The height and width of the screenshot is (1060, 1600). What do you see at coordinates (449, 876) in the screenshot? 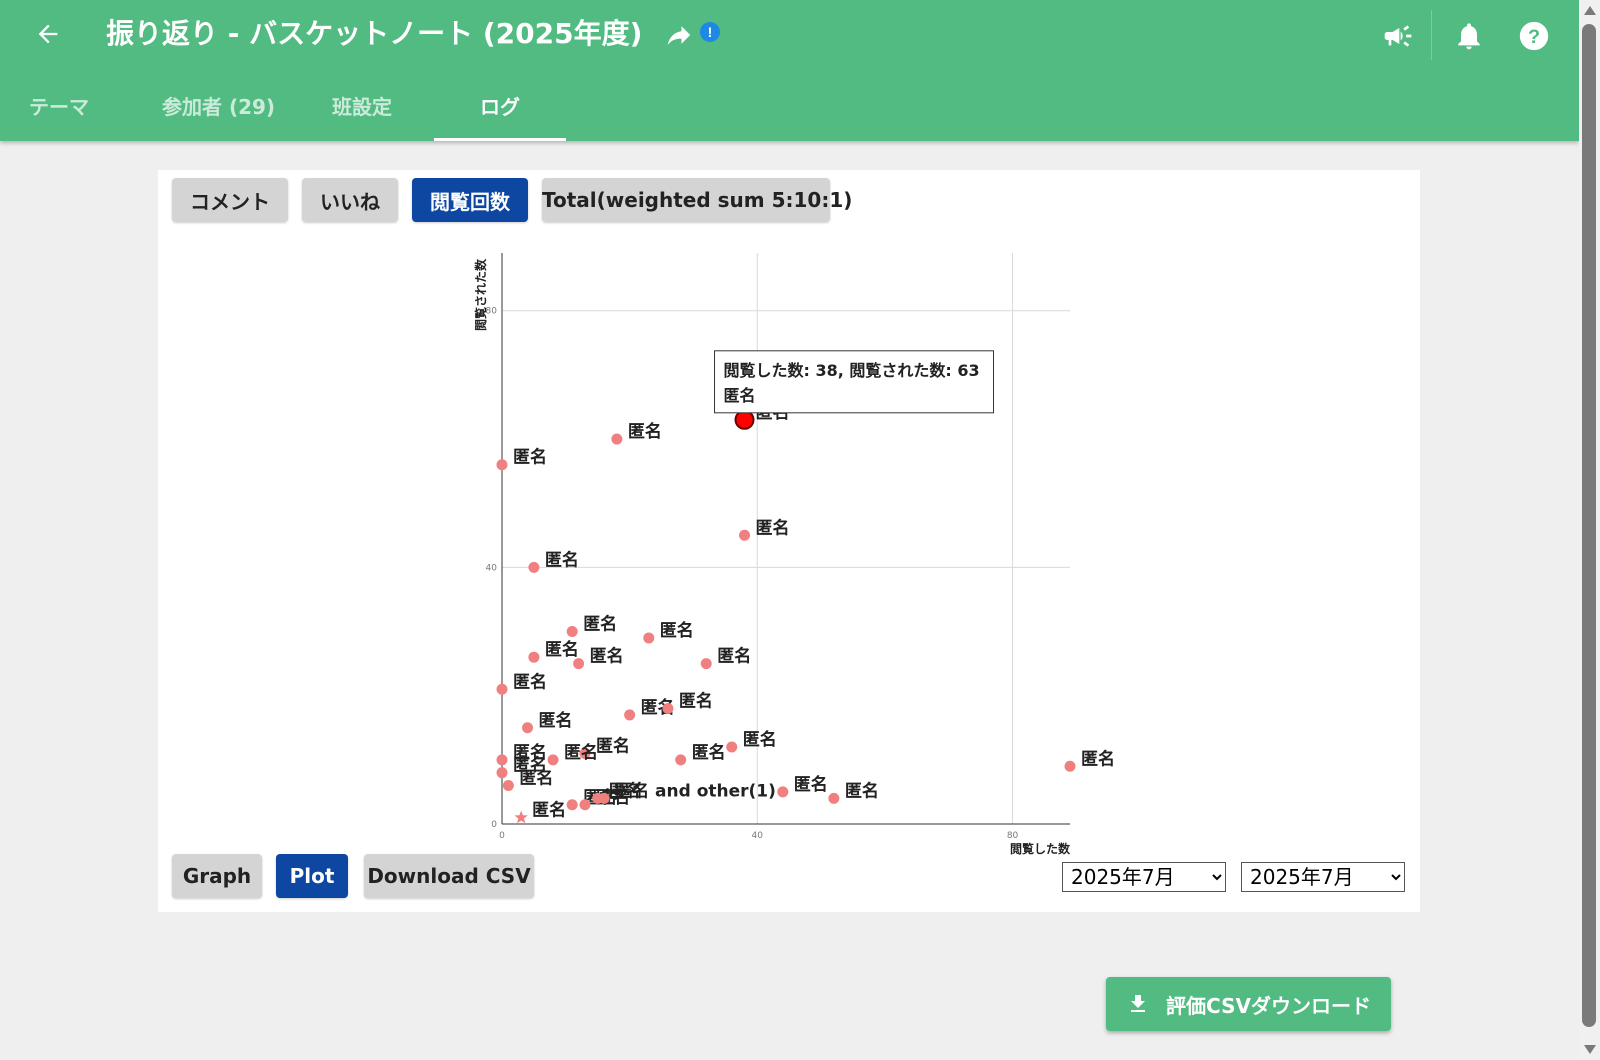
I see `download-csv-button: Download CSV` at bounding box center [449, 876].